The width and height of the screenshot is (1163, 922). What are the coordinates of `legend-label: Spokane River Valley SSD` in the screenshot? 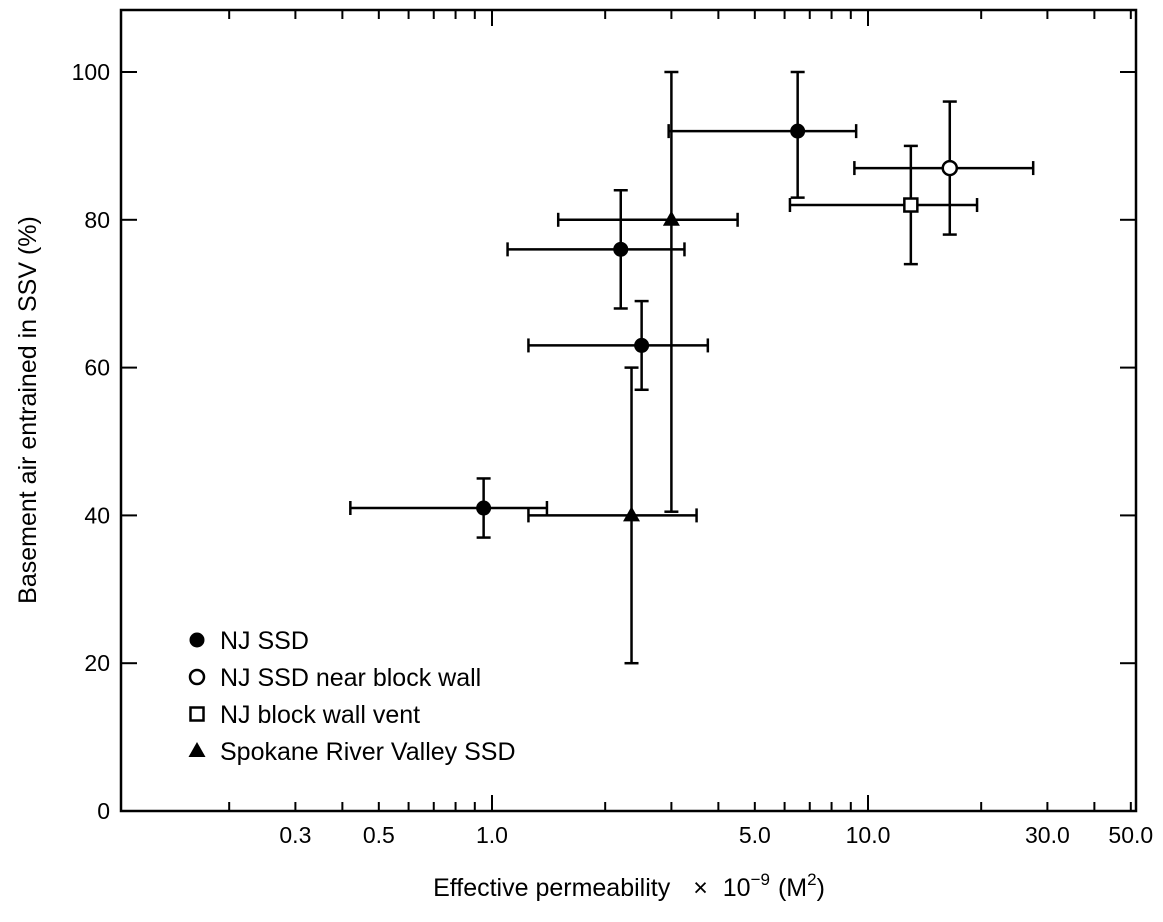 It's located at (368, 752).